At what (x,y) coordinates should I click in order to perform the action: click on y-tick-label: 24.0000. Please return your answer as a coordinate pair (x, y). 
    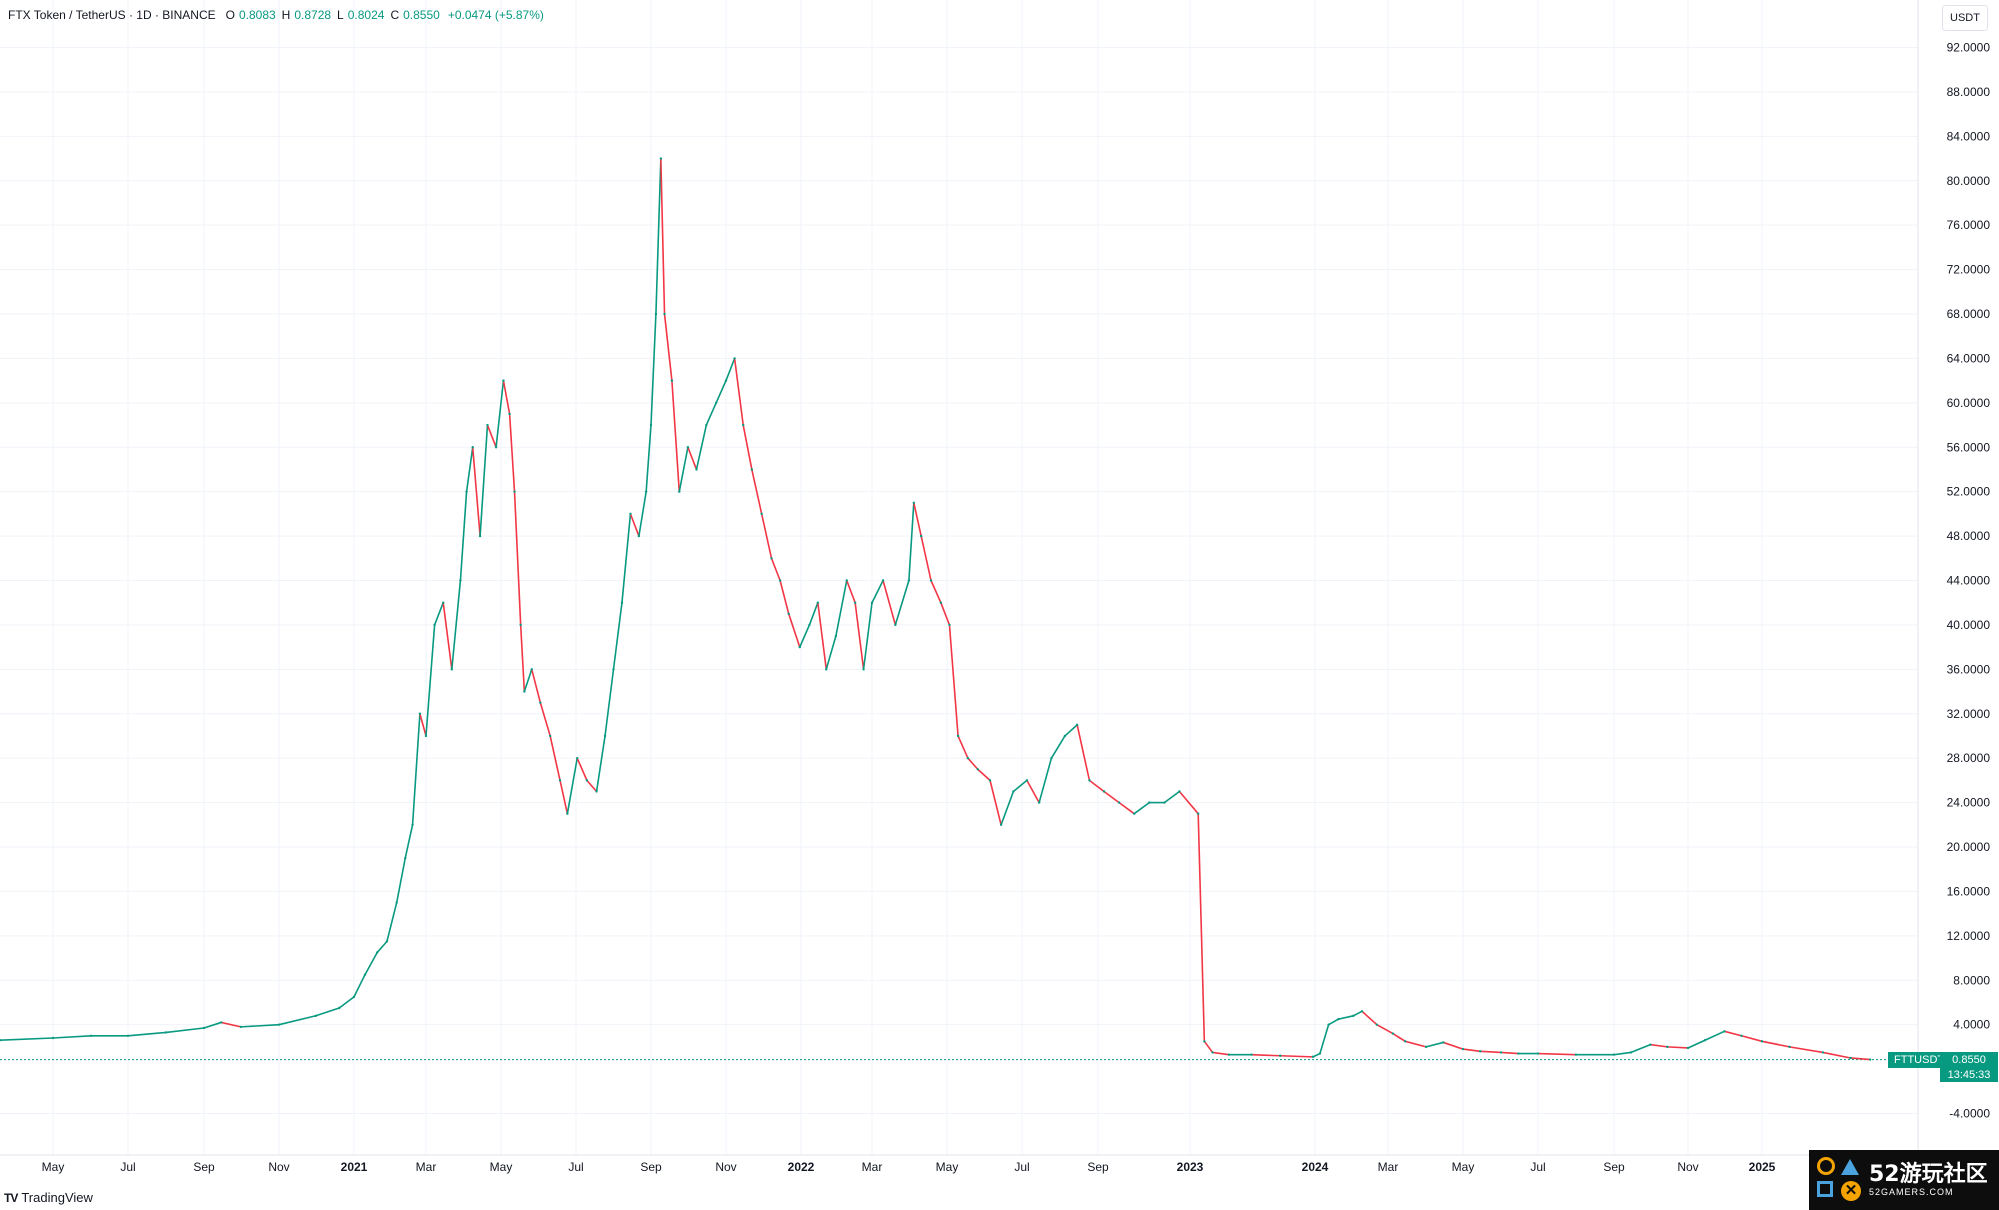
    Looking at the image, I should click on (1969, 803).